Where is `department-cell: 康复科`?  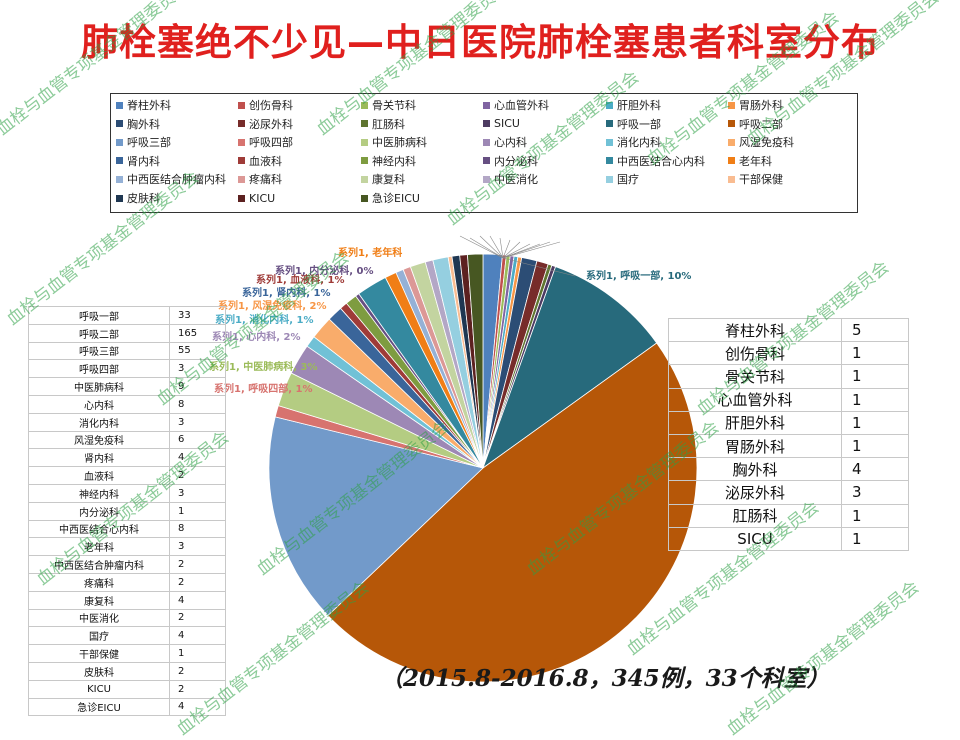
department-cell: 康复科 is located at coordinates (99, 600).